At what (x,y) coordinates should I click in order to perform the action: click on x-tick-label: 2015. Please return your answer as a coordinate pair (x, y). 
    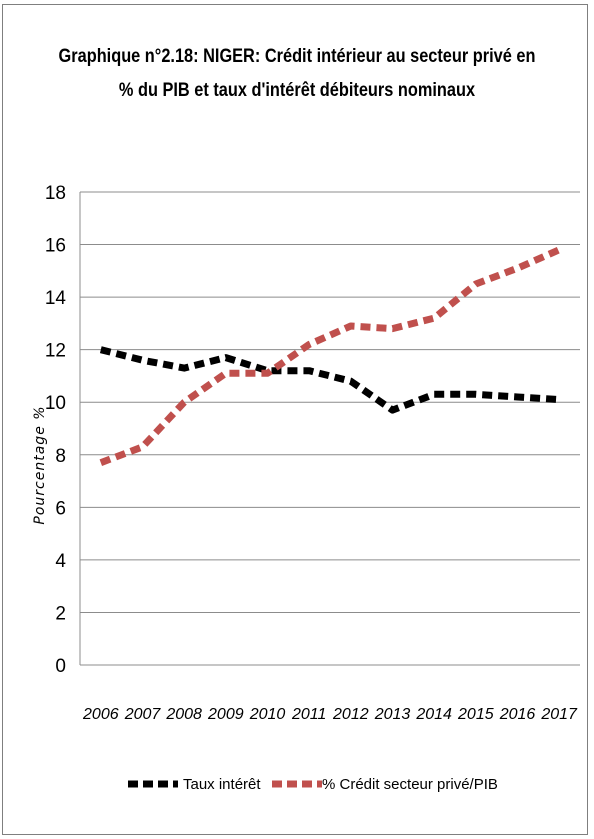
    Looking at the image, I should click on (475, 714).